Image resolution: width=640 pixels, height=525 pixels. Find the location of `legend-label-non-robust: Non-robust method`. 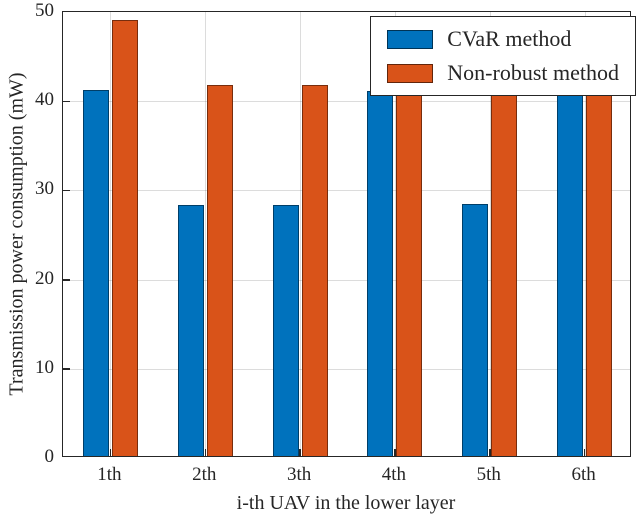

legend-label-non-robust: Non-robust method is located at coordinates (533, 72).